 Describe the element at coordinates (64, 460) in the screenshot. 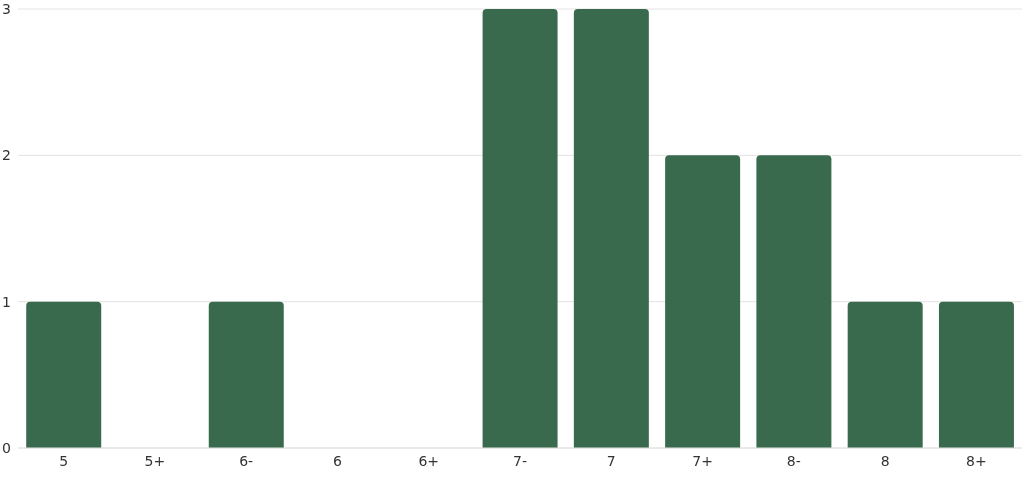

I see `x-tick-label: 5` at that location.